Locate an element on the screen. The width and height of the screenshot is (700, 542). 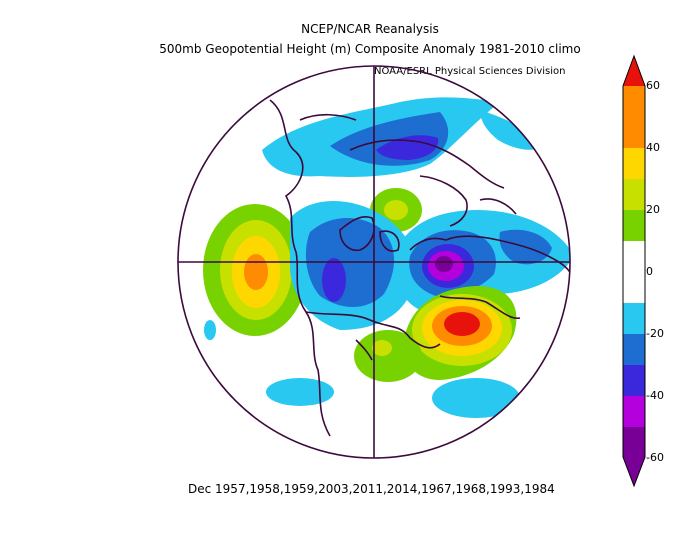
chart-title: NCEP/NCAR Reanalysis is located at coordinates (370, 29).